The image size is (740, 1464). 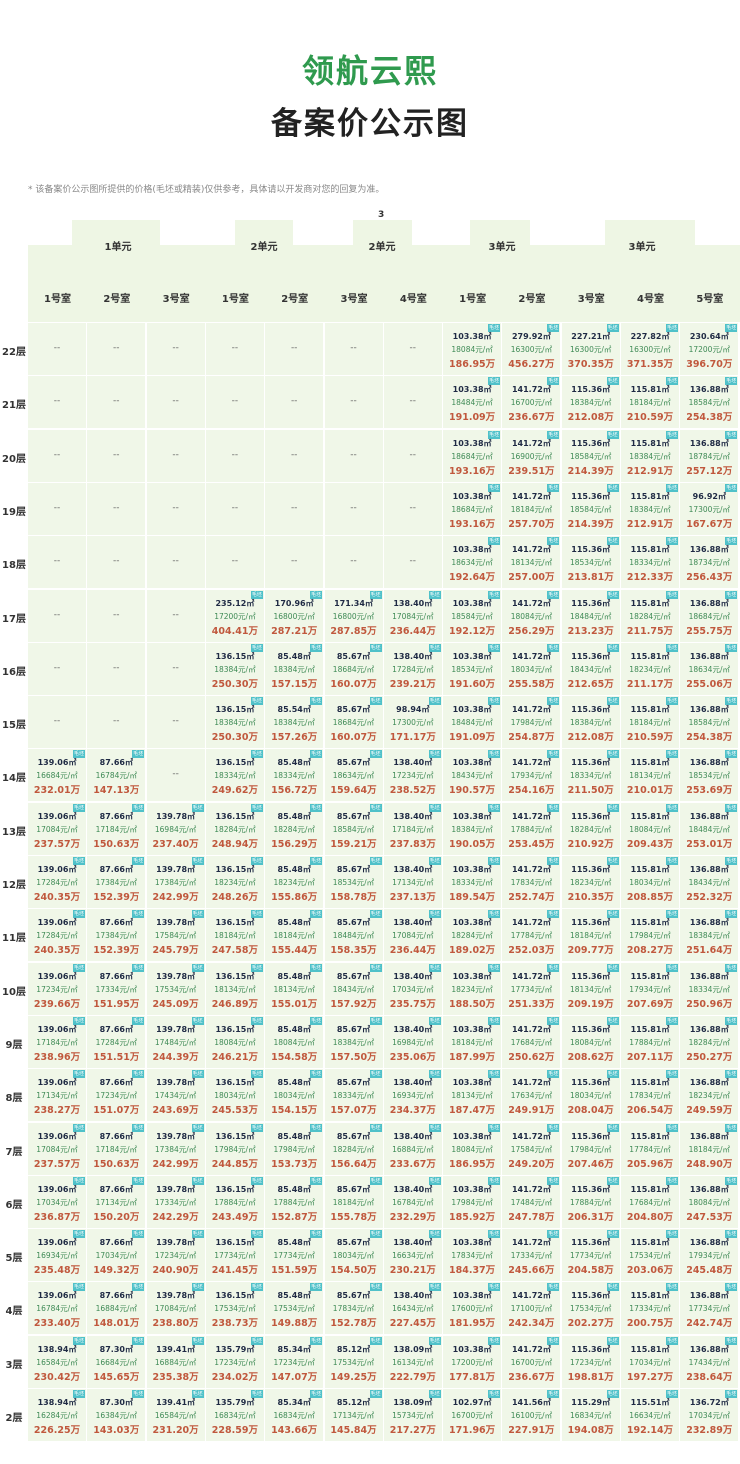 I want to click on total-value: 151.95, so click(x=111, y=1004).